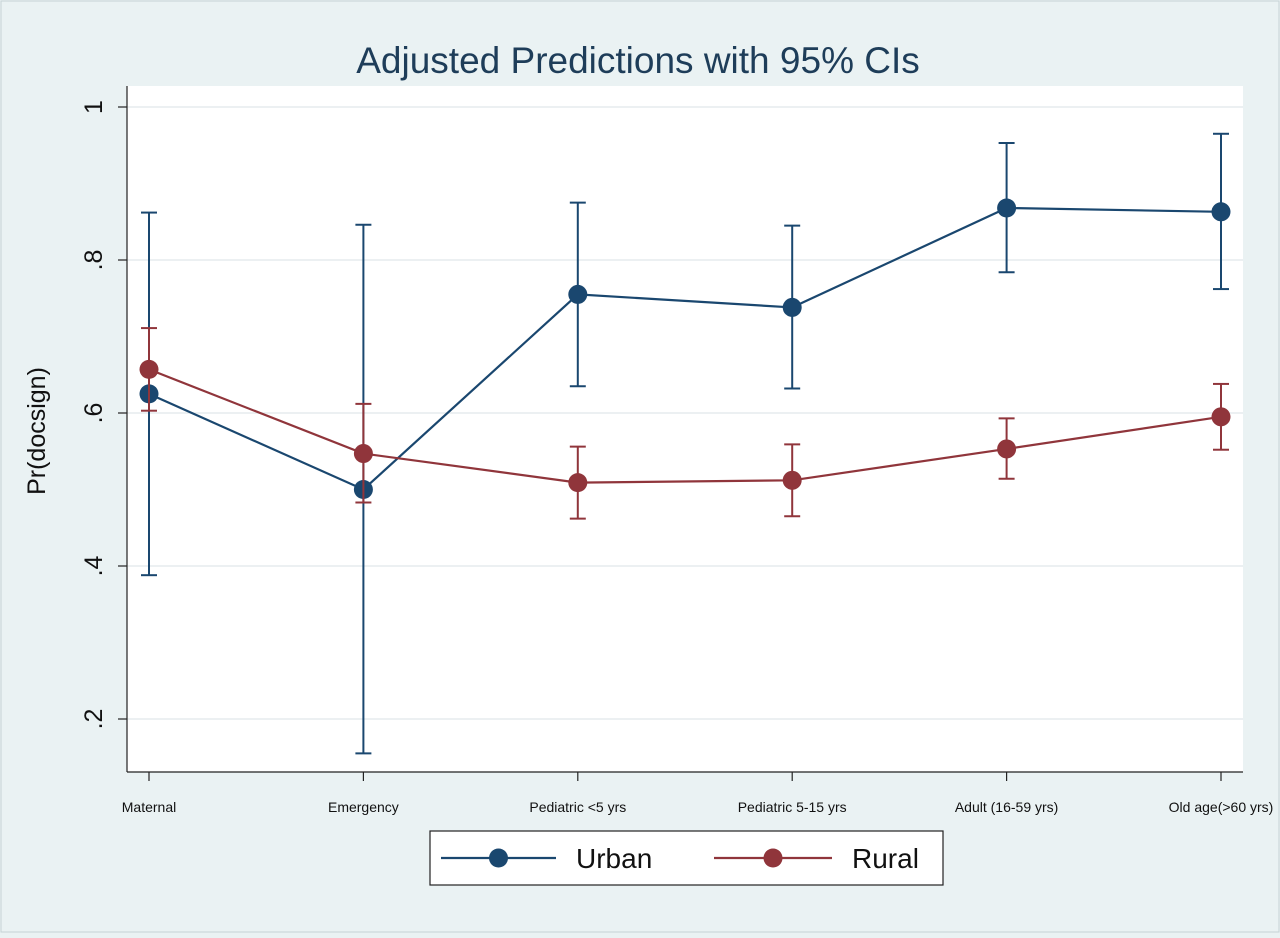 Image resolution: width=1280 pixels, height=938 pixels. What do you see at coordinates (94, 260) in the screenshot?
I see `y-tick-label: .8` at bounding box center [94, 260].